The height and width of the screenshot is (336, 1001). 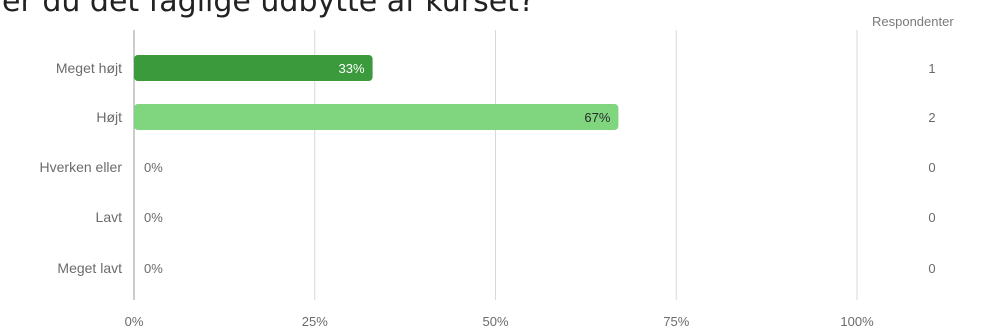 What do you see at coordinates (857, 321) in the screenshot?
I see `x-tick-label: 100%` at bounding box center [857, 321].